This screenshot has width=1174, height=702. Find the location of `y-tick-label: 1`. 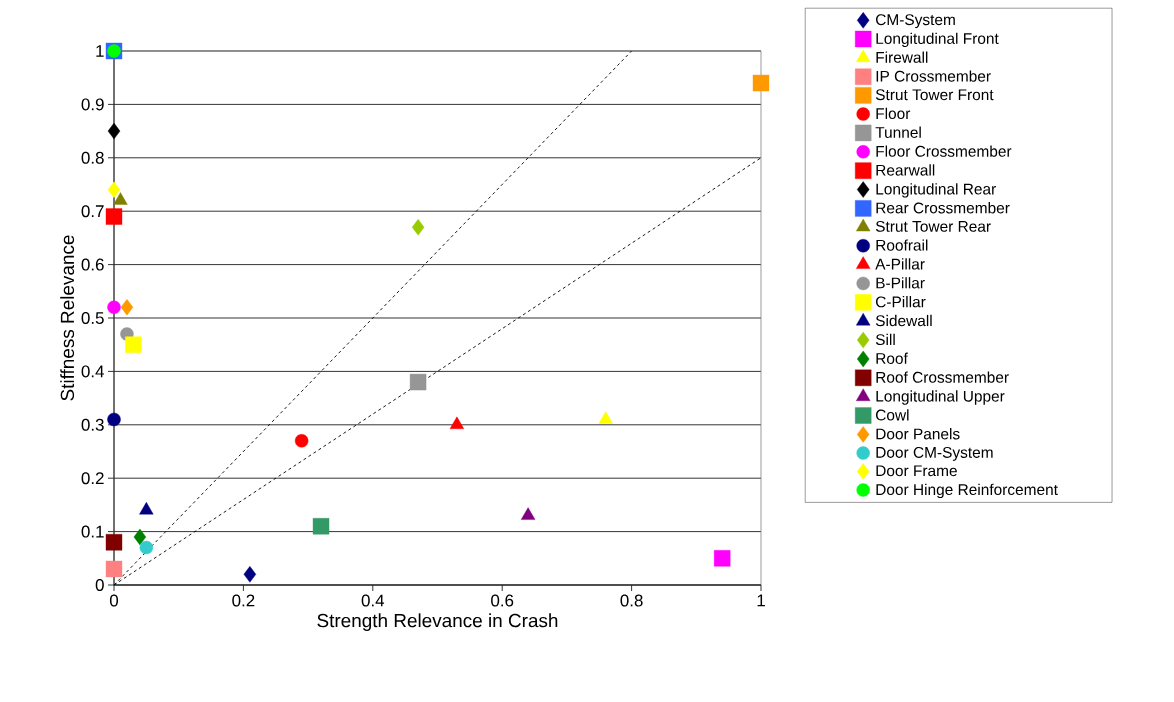

y-tick-label: 1 is located at coordinates (100, 51).